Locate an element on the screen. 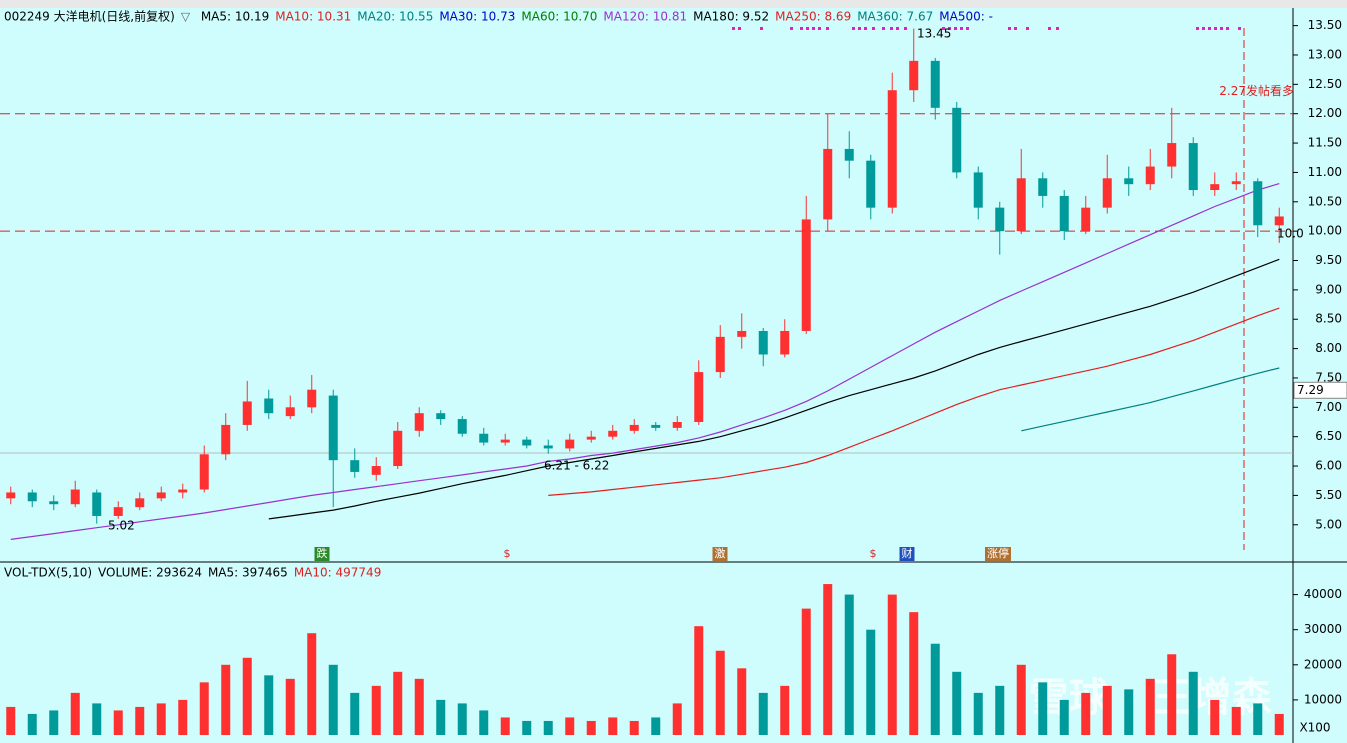 The image size is (1347, 743). y-tick-label: 11.50 is located at coordinates (1325, 143).